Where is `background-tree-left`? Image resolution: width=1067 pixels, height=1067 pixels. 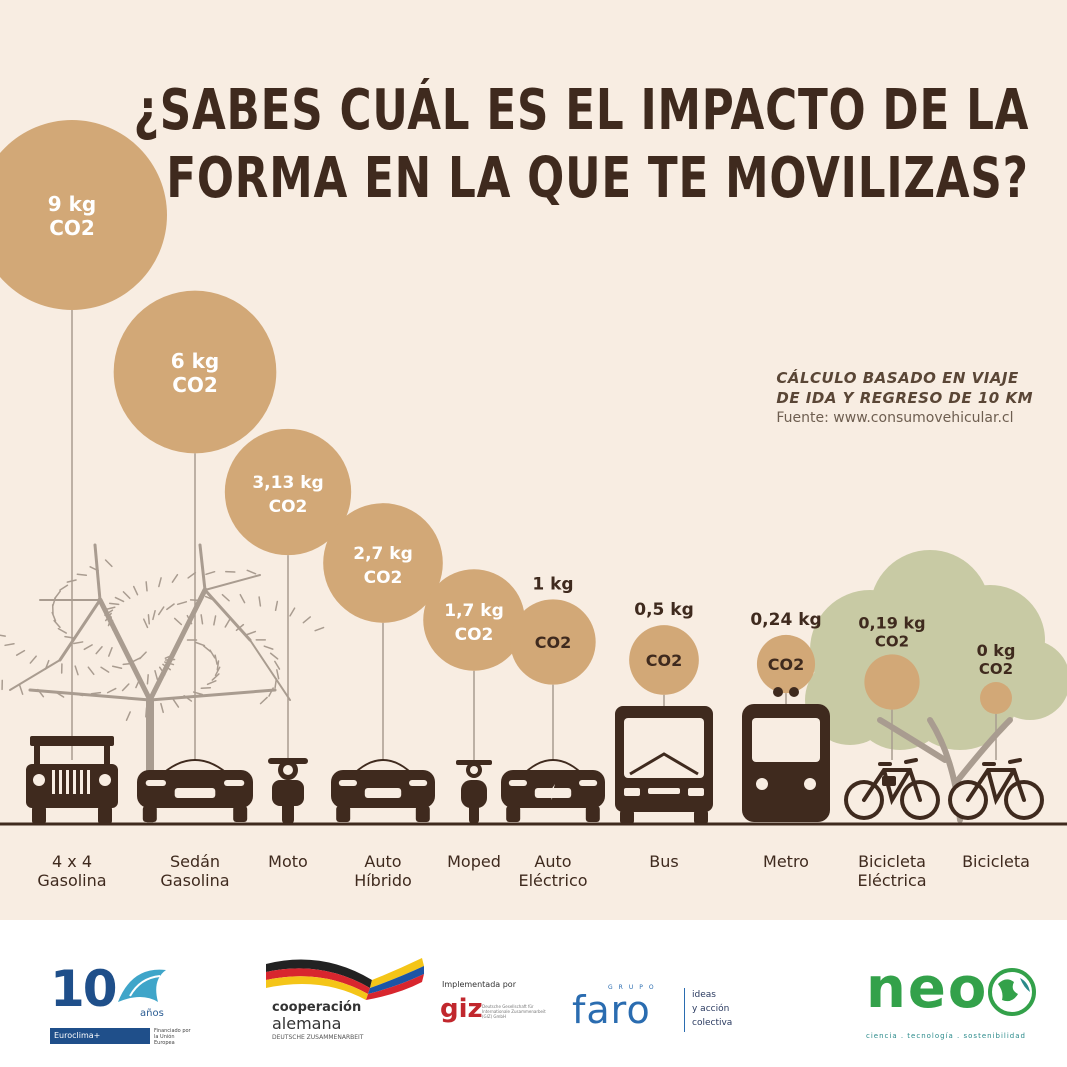
background-tree-left is located at coordinates (162, 683).